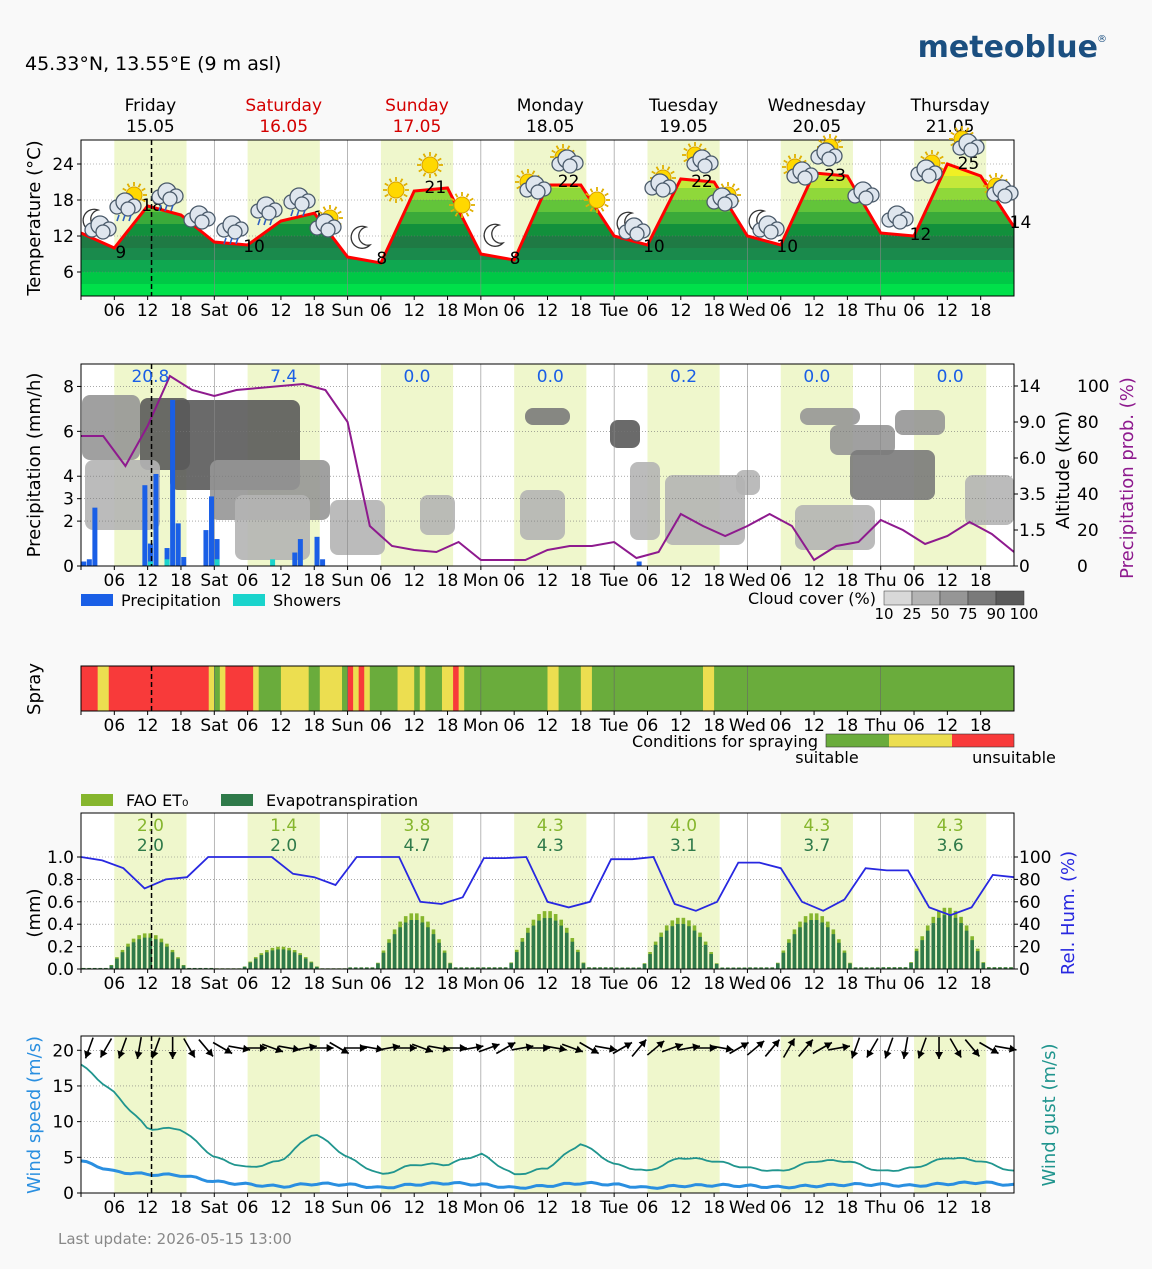 The image size is (1152, 1269). I want to click on probability-axis-label: Precipitation prob. (%), so click(1127, 478).